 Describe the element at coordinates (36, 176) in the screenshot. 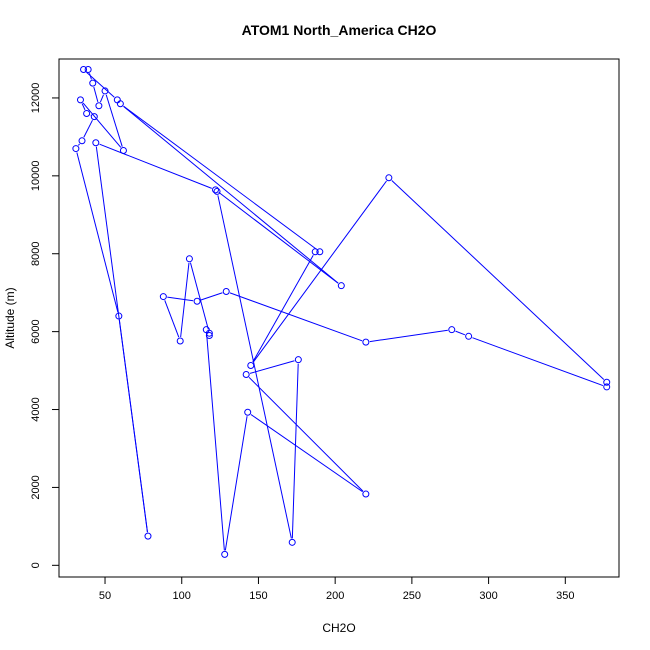

I see `y-tick-label: 10000` at that location.